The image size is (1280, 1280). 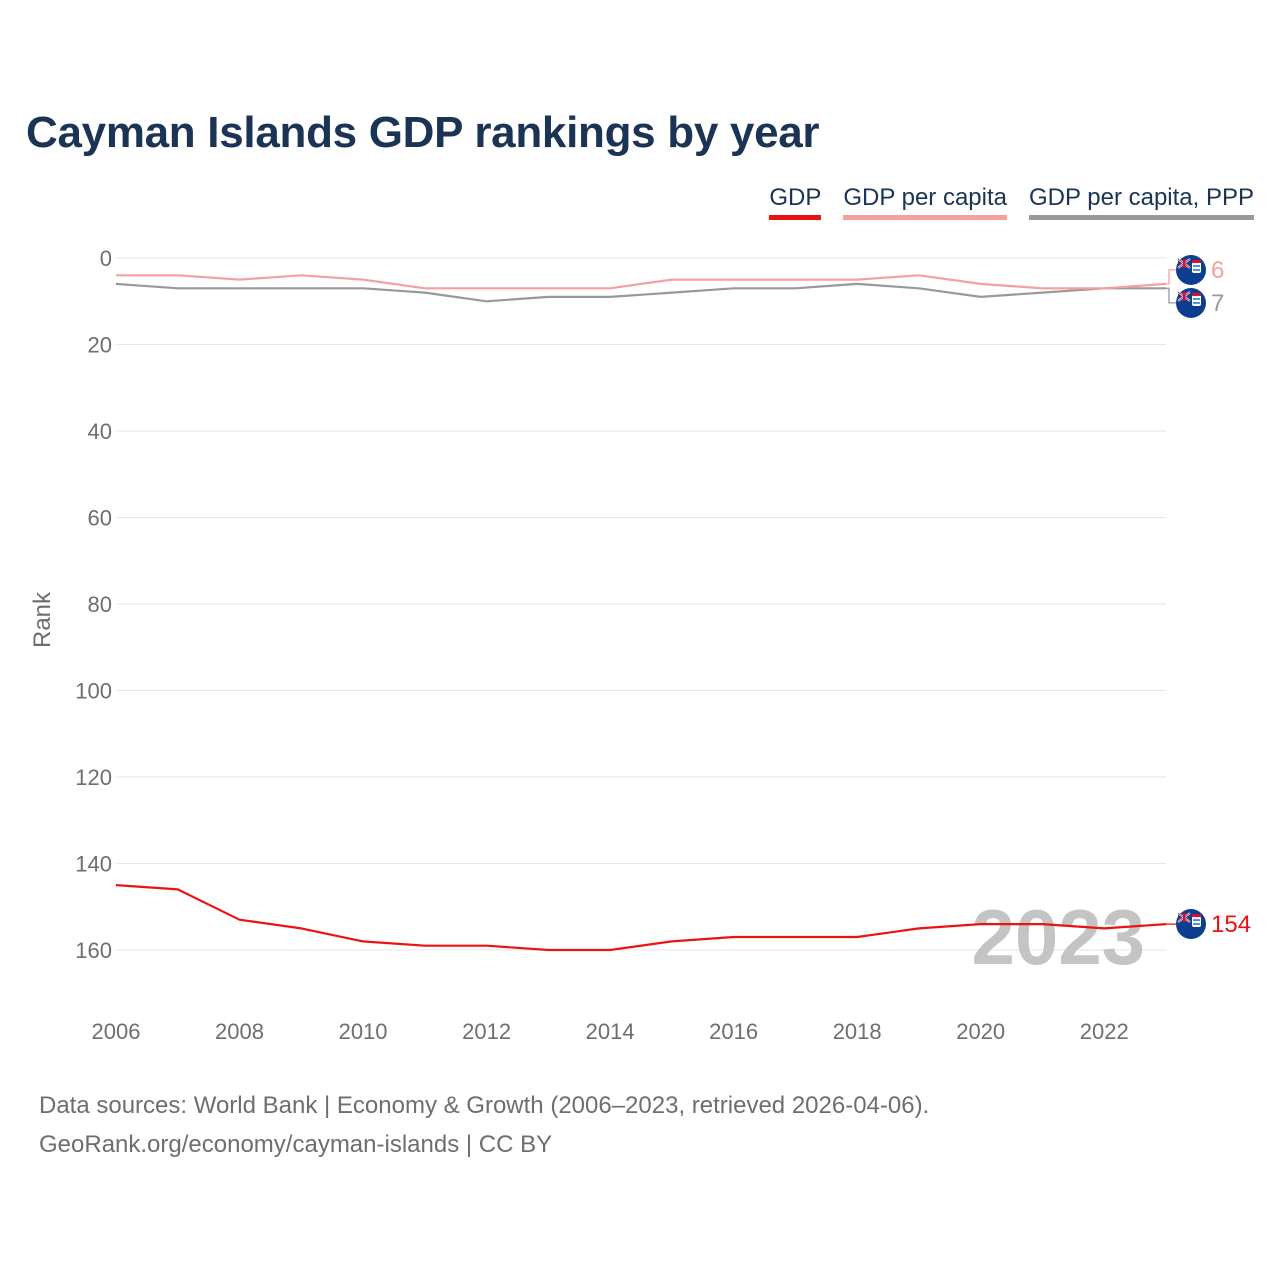 I want to click on y-tick-label: 60, so click(x=100, y=518).